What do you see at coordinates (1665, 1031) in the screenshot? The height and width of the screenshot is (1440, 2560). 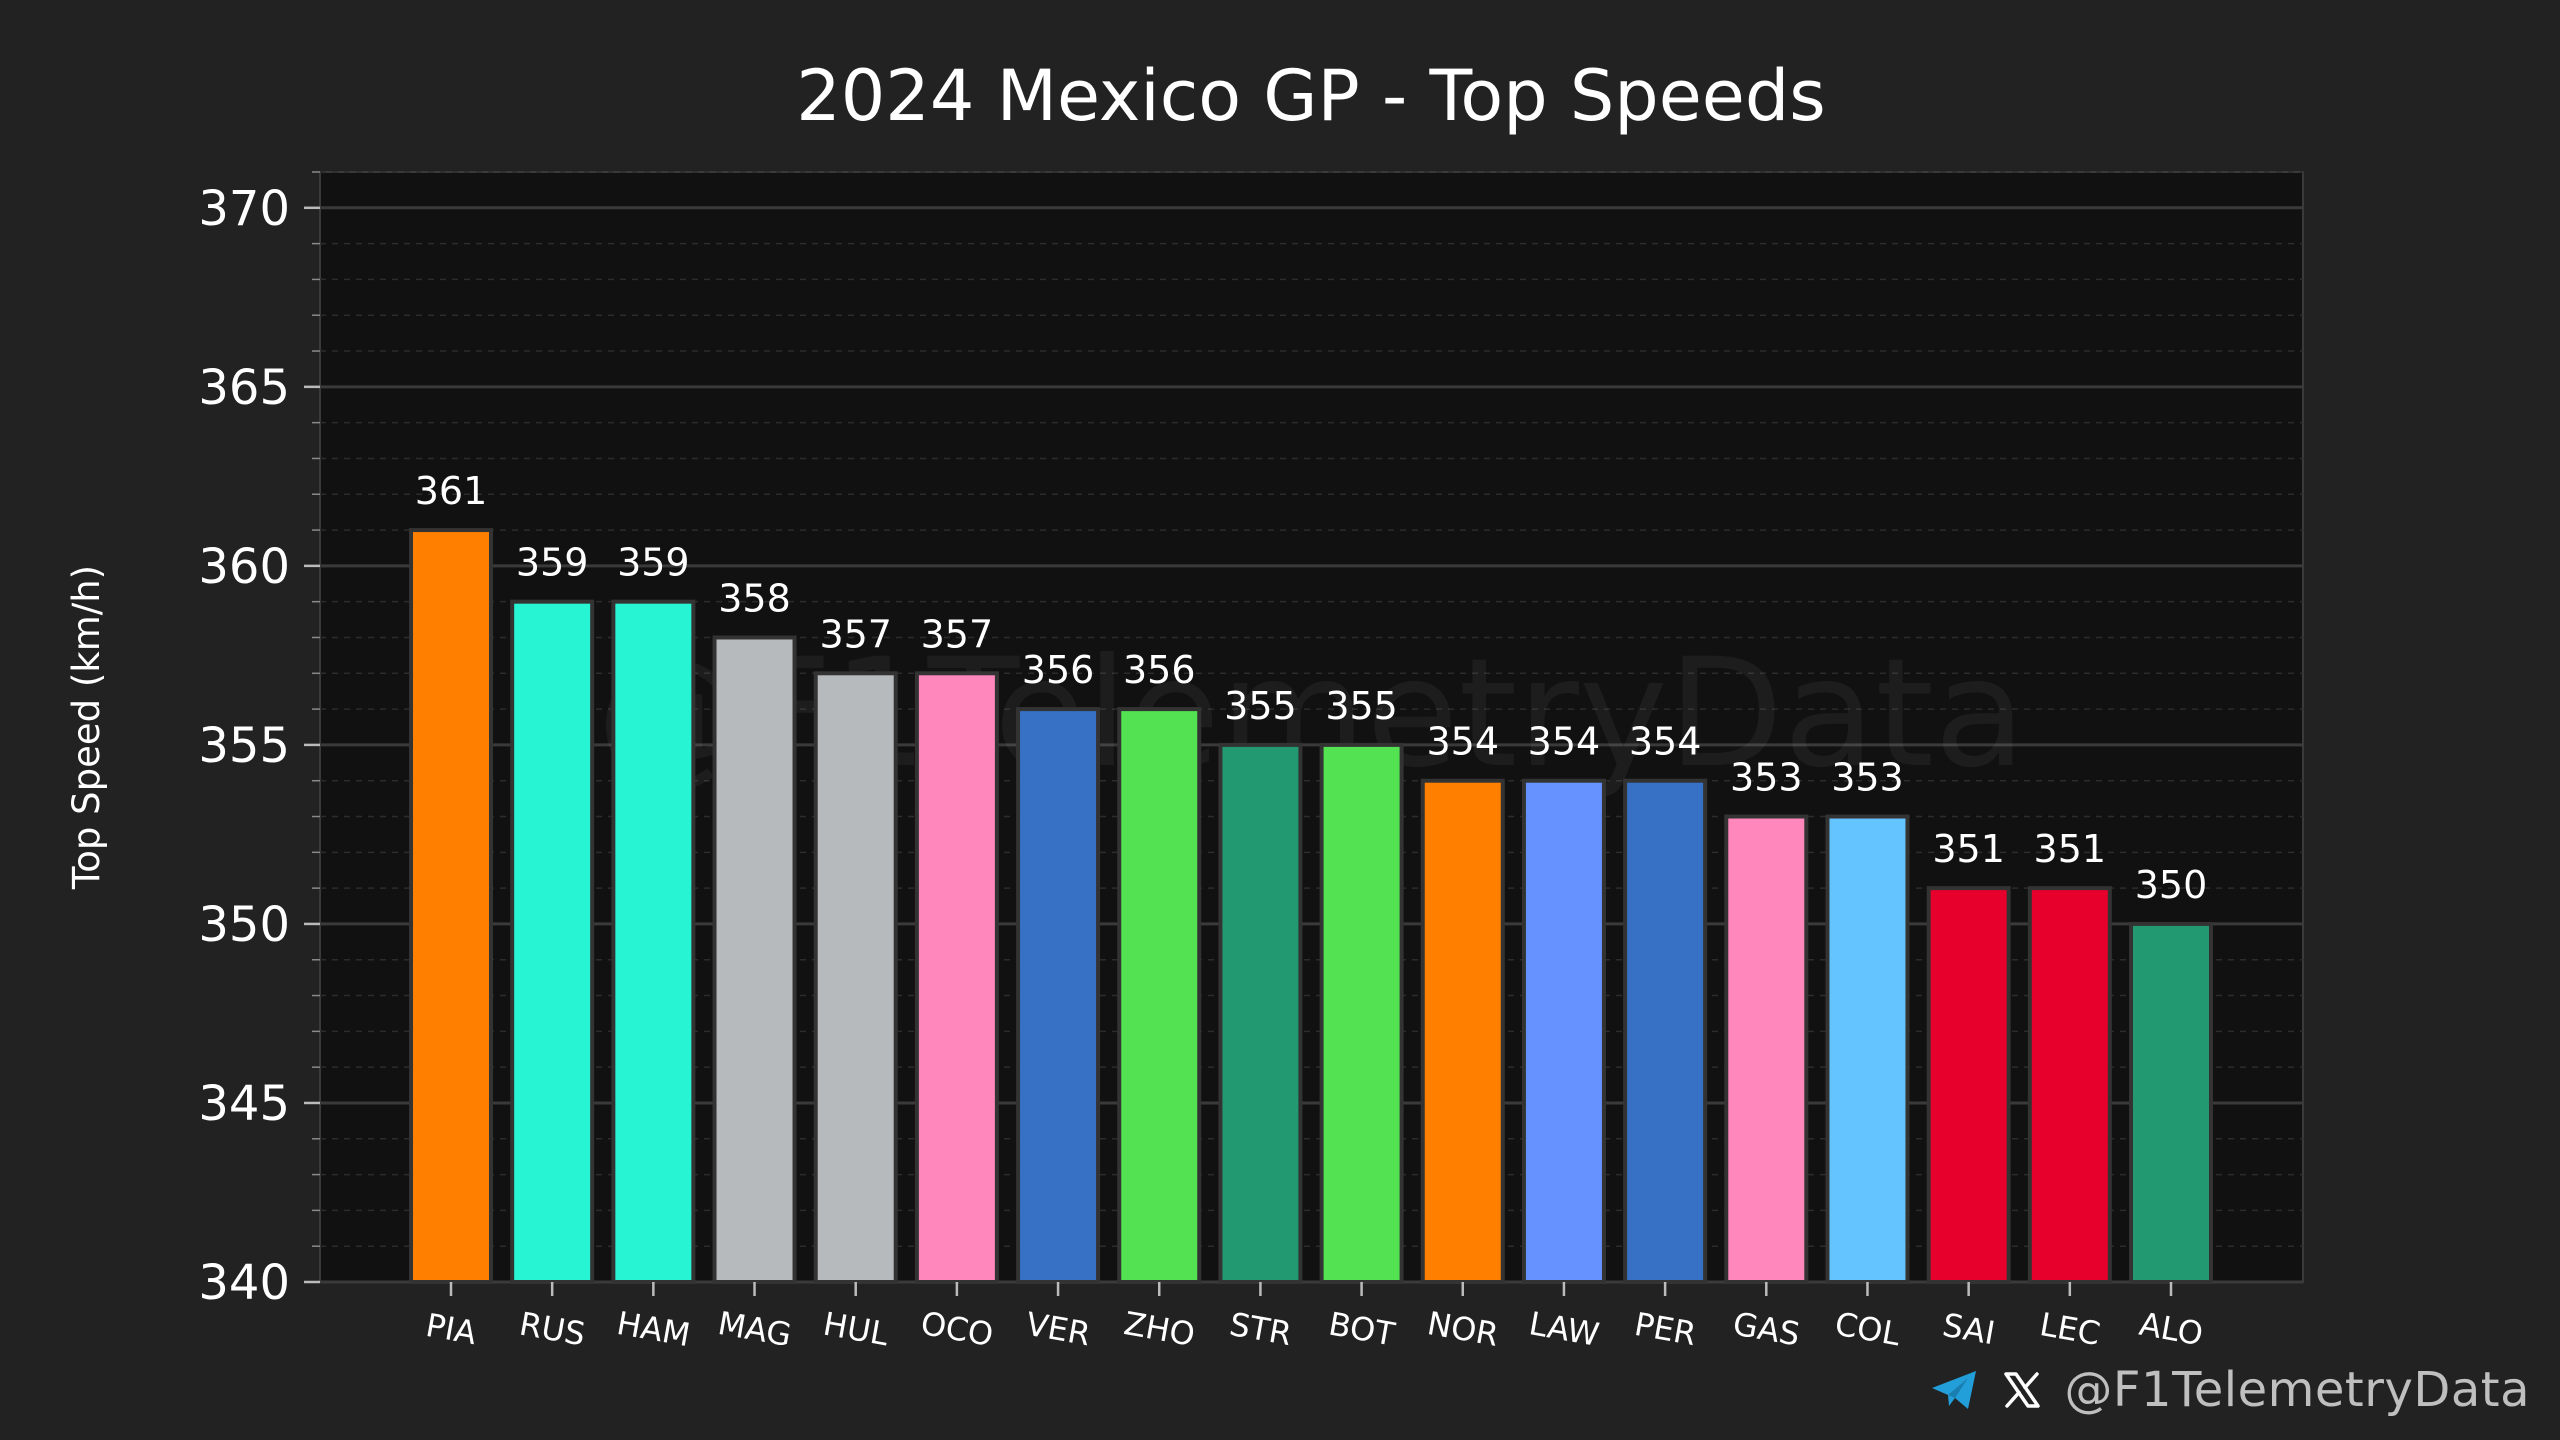 I see `bar-per` at bounding box center [1665, 1031].